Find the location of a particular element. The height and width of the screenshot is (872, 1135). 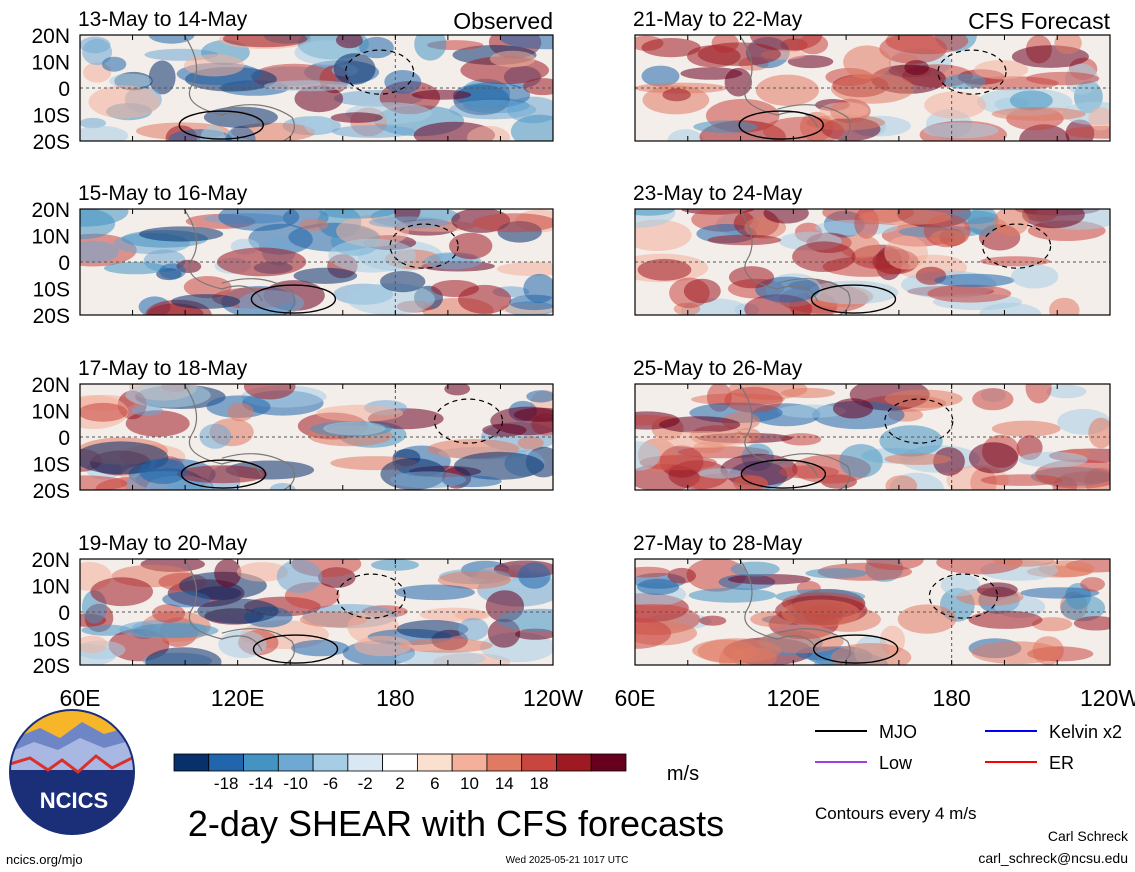

author-name: Carl Schreck is located at coordinates (1088, 836).